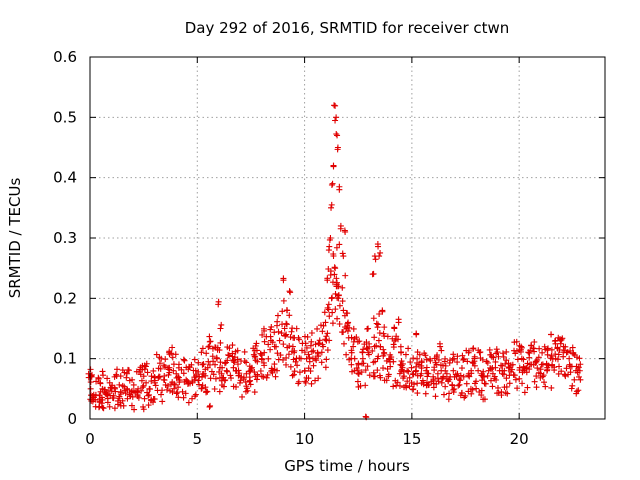  What do you see at coordinates (304, 439) in the screenshot?
I see `x-tick-label: 10` at bounding box center [304, 439].